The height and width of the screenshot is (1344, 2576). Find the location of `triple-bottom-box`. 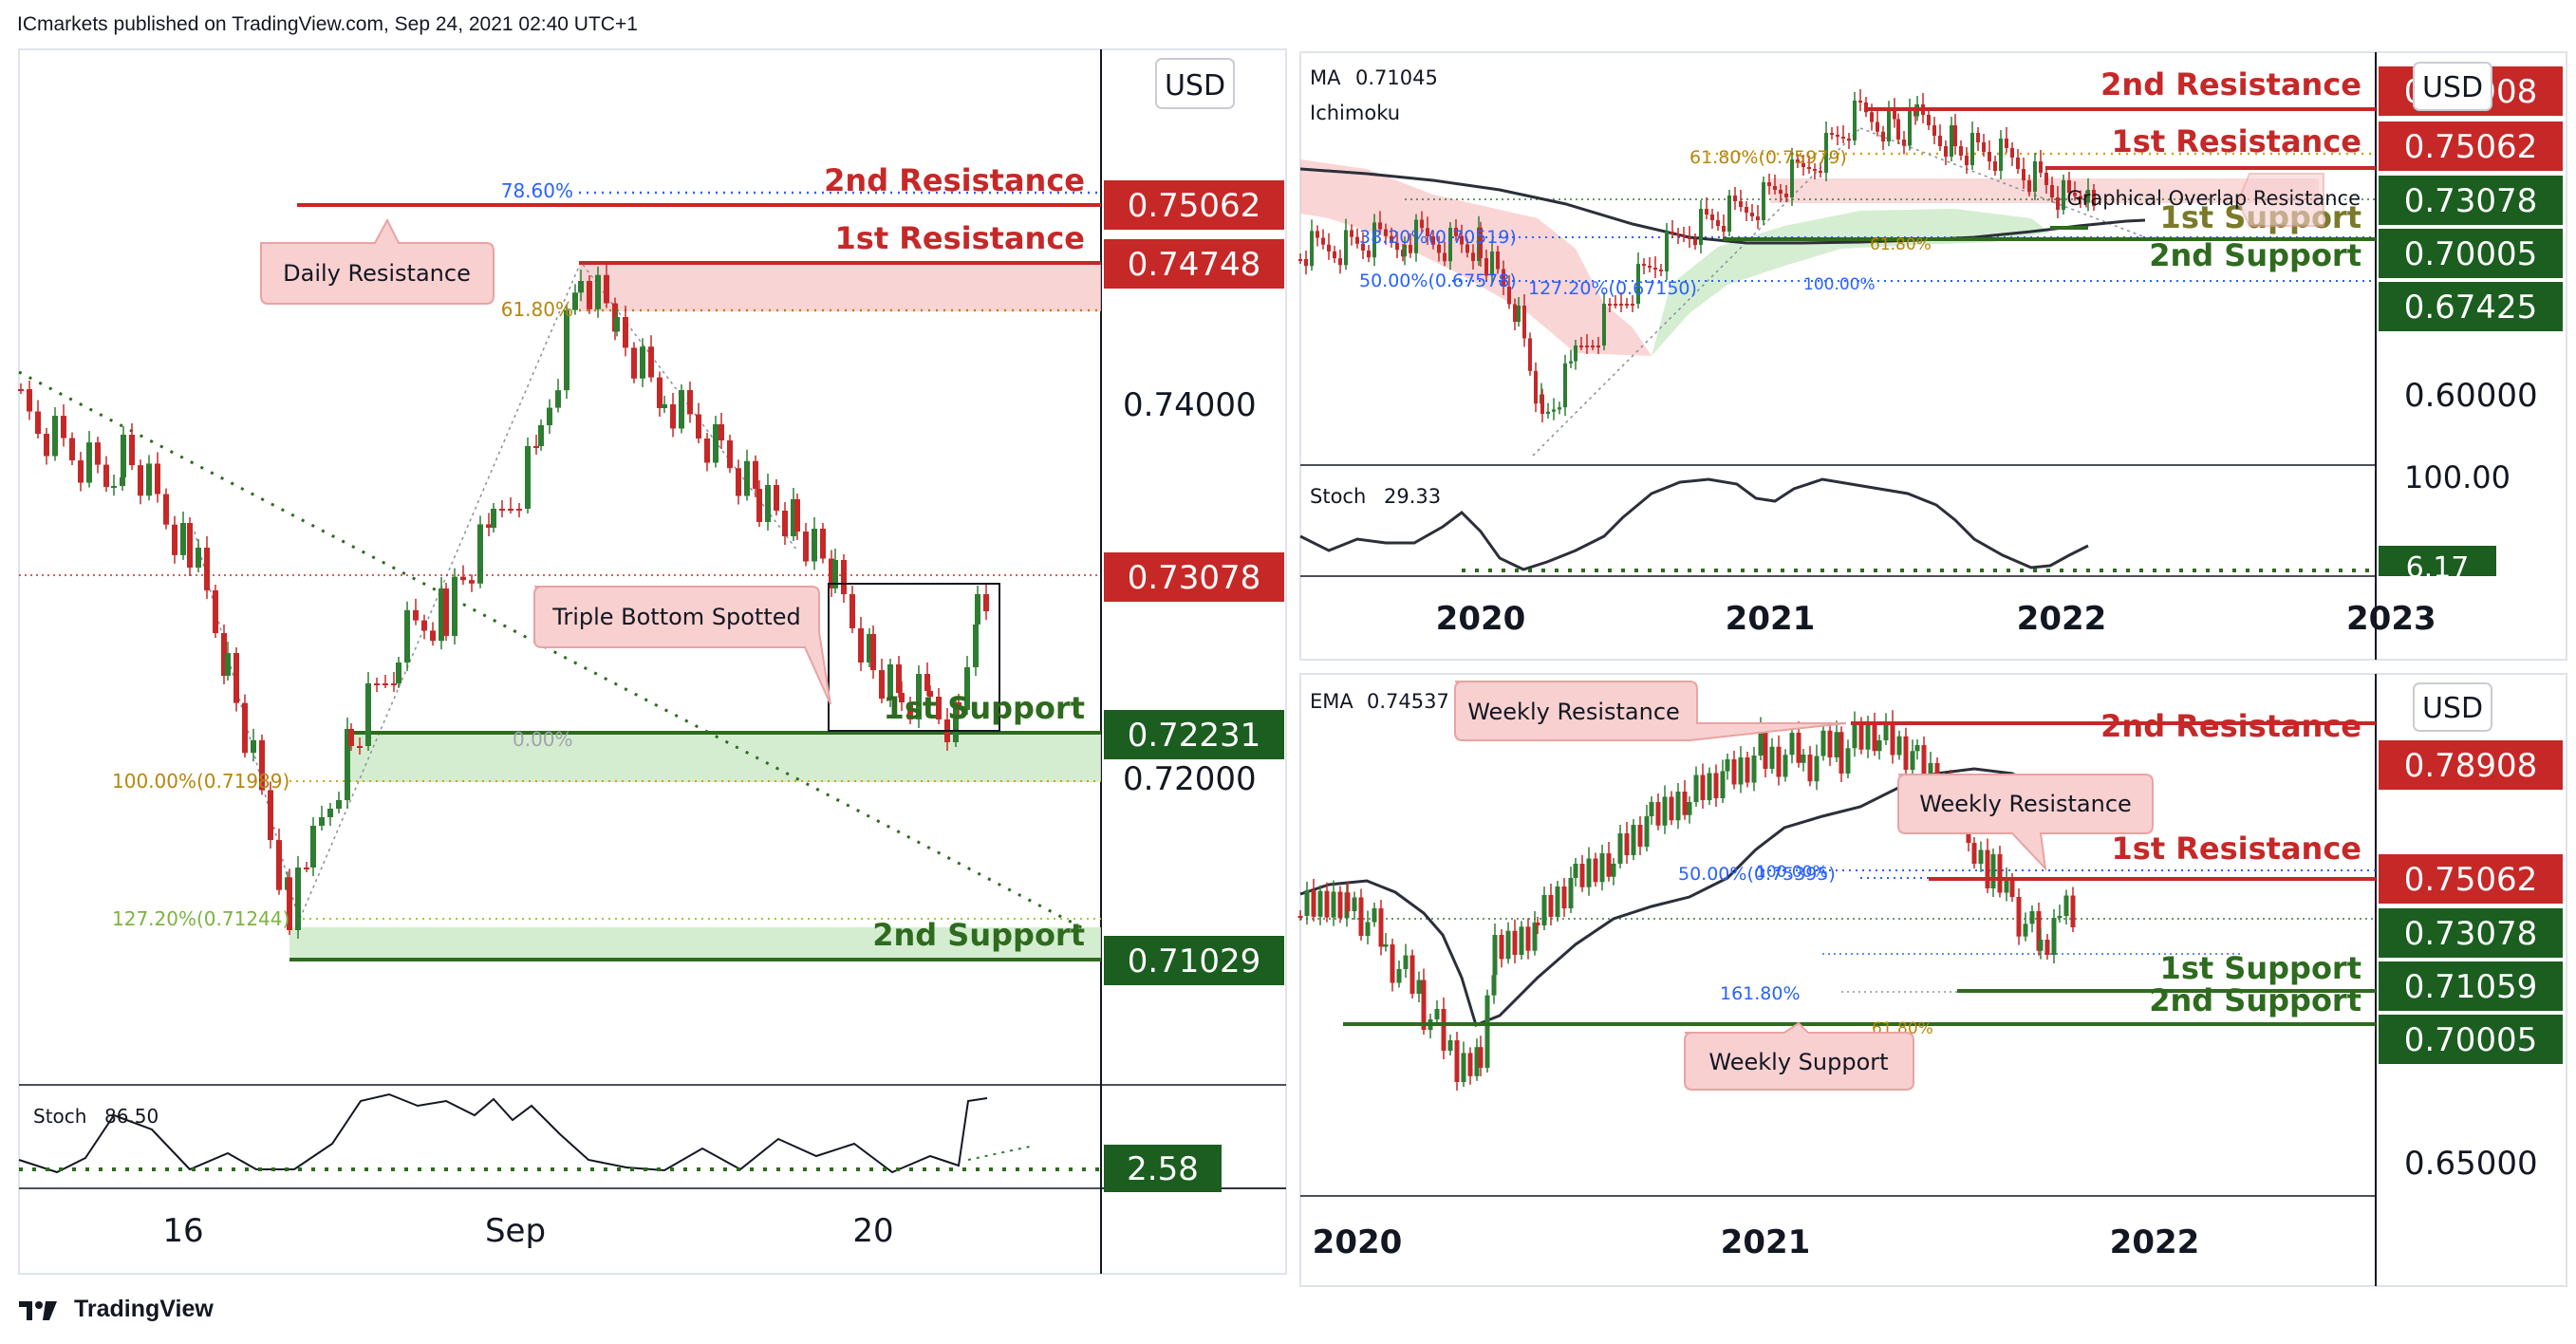

triple-bottom-box is located at coordinates (914, 658).